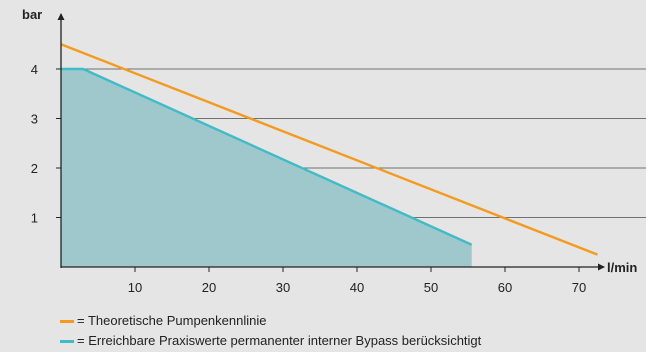 This screenshot has height=352, width=646. I want to click on y-tick-label-3: 3, so click(34, 119).